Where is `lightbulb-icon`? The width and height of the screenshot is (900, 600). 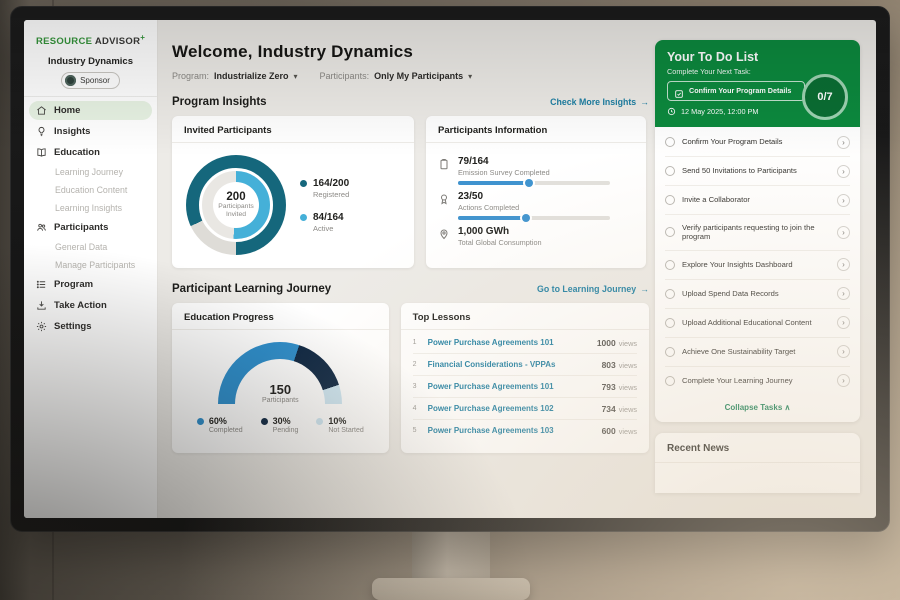 lightbulb-icon is located at coordinates (41, 131).